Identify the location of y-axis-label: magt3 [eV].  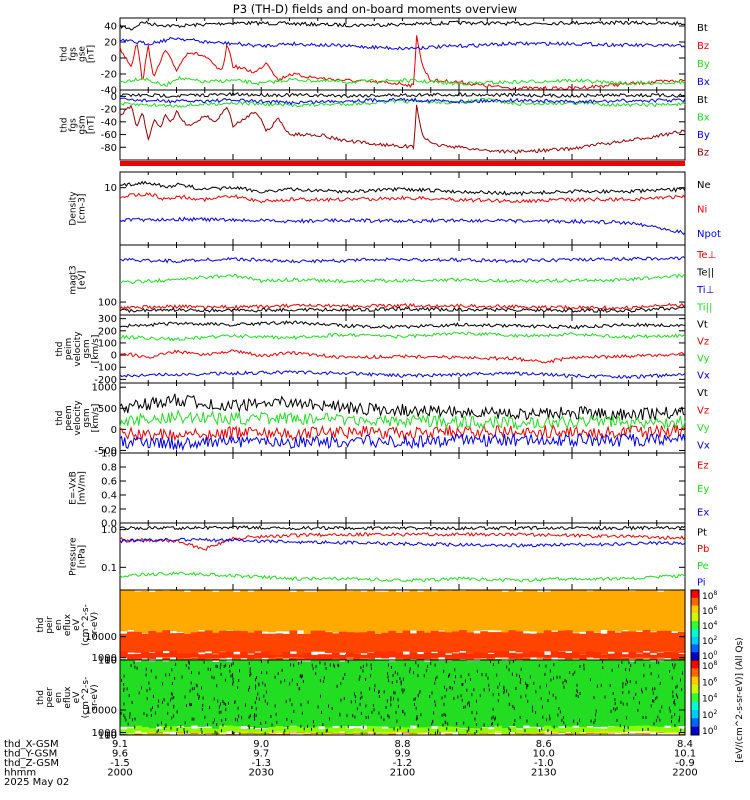
(78, 279).